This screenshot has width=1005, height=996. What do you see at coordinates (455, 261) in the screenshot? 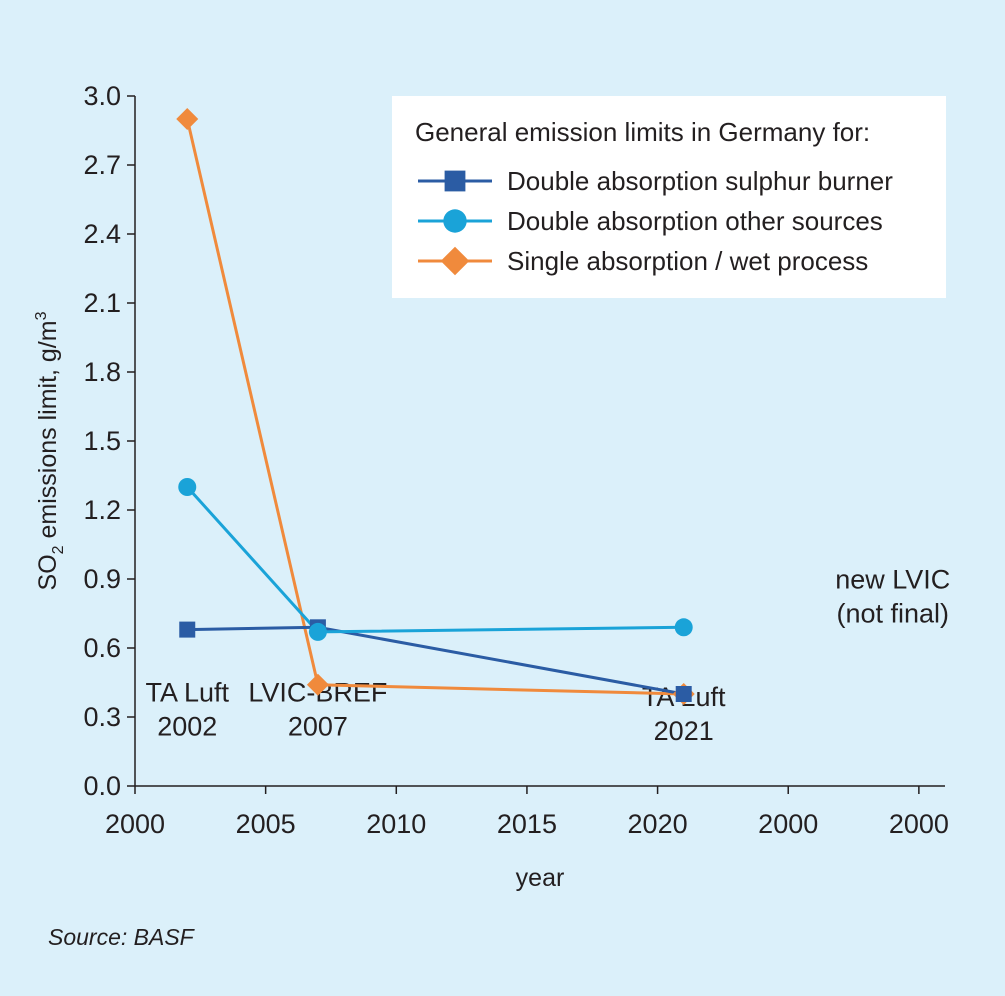
I see `legend-marker-diamond` at bounding box center [455, 261].